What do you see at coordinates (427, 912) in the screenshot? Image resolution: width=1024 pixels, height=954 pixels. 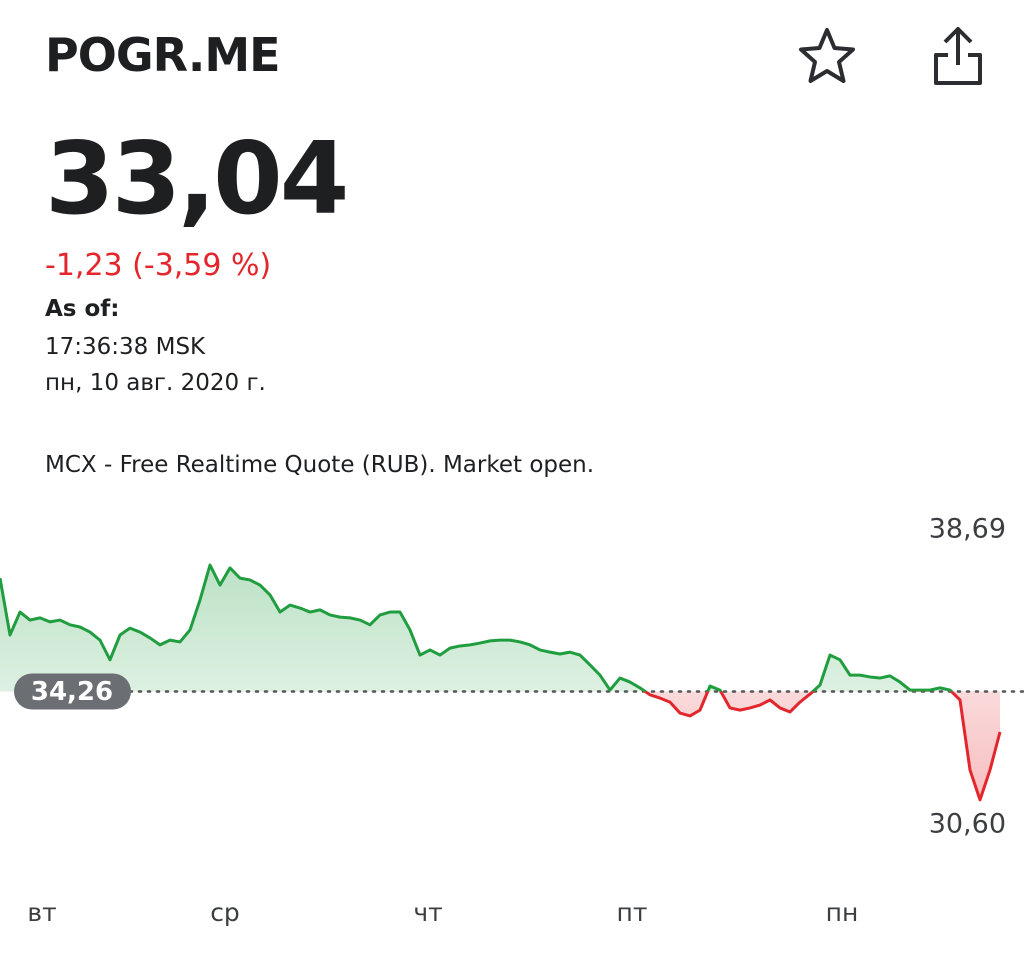 I see `x-tick-label: чт` at bounding box center [427, 912].